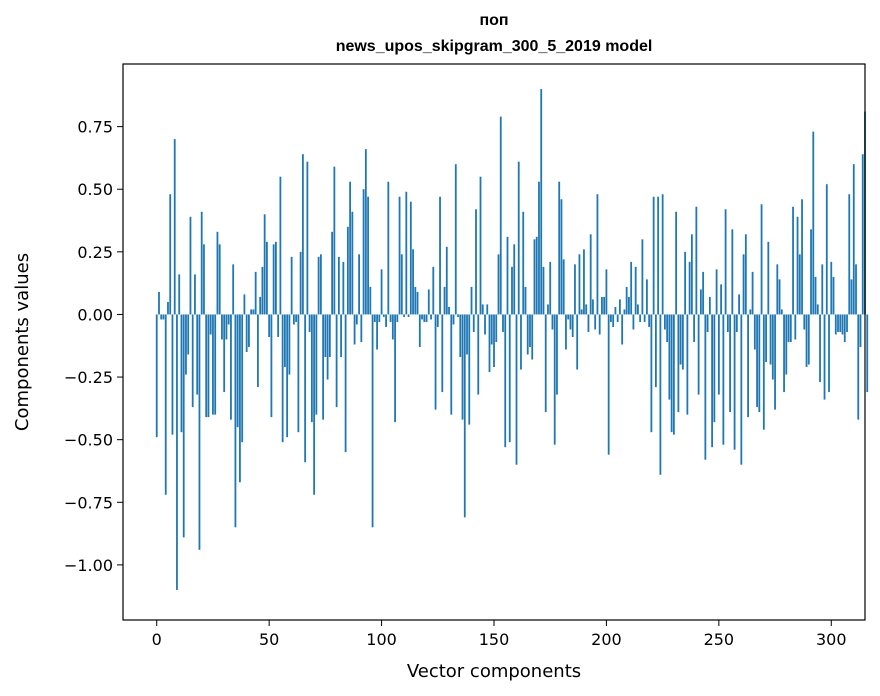  Describe the element at coordinates (88, 565) in the screenshot. I see `y-tick-label: −1.00` at that location.